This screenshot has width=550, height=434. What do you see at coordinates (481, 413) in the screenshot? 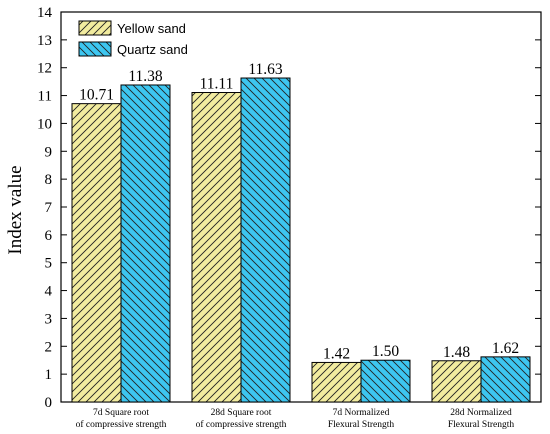
I see `x-tick-label: 28d Normalized` at bounding box center [481, 413].